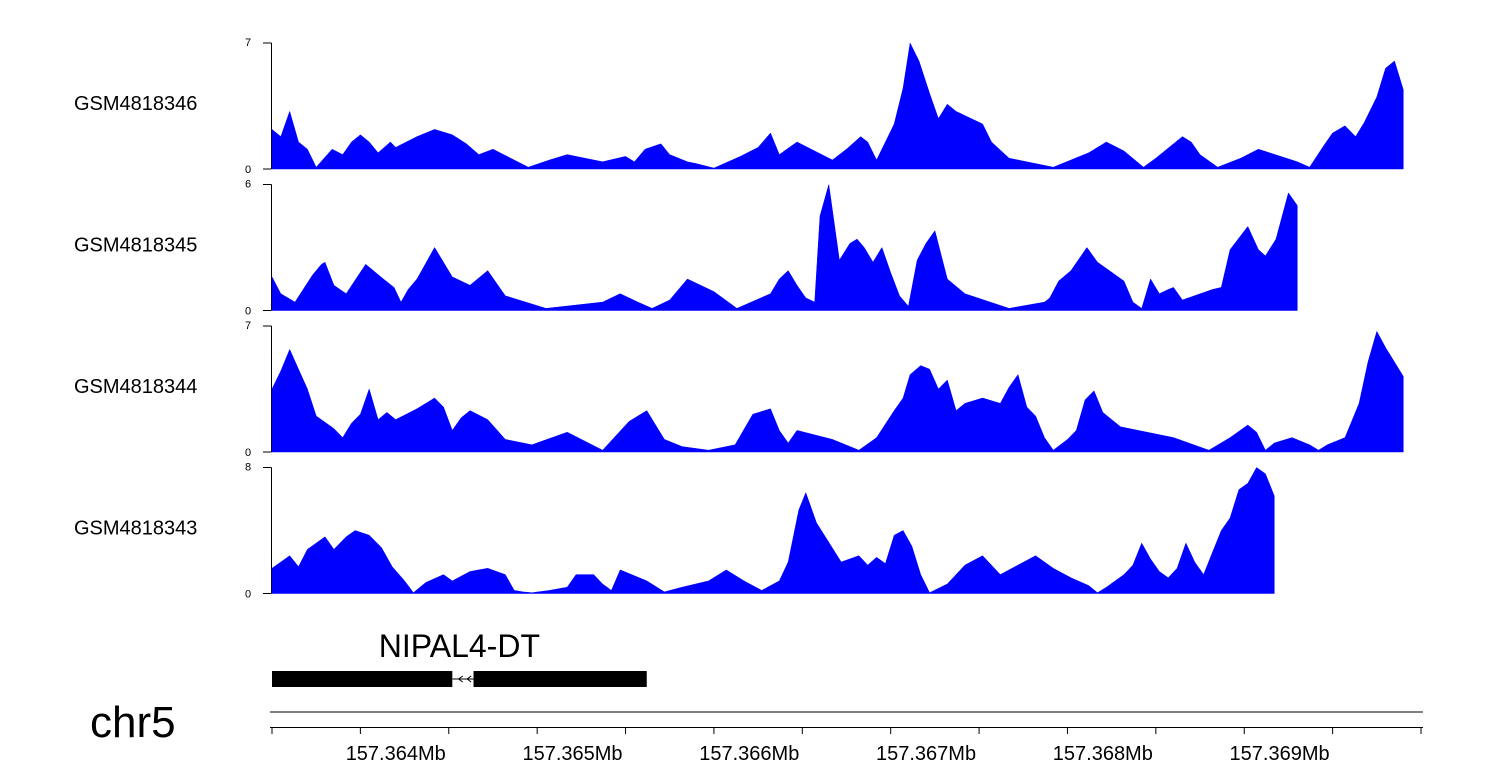 Image resolution: width=1500 pixels, height=780 pixels. I want to click on track-gsm4818343: GSM4818343 8 0, so click(674, 531).